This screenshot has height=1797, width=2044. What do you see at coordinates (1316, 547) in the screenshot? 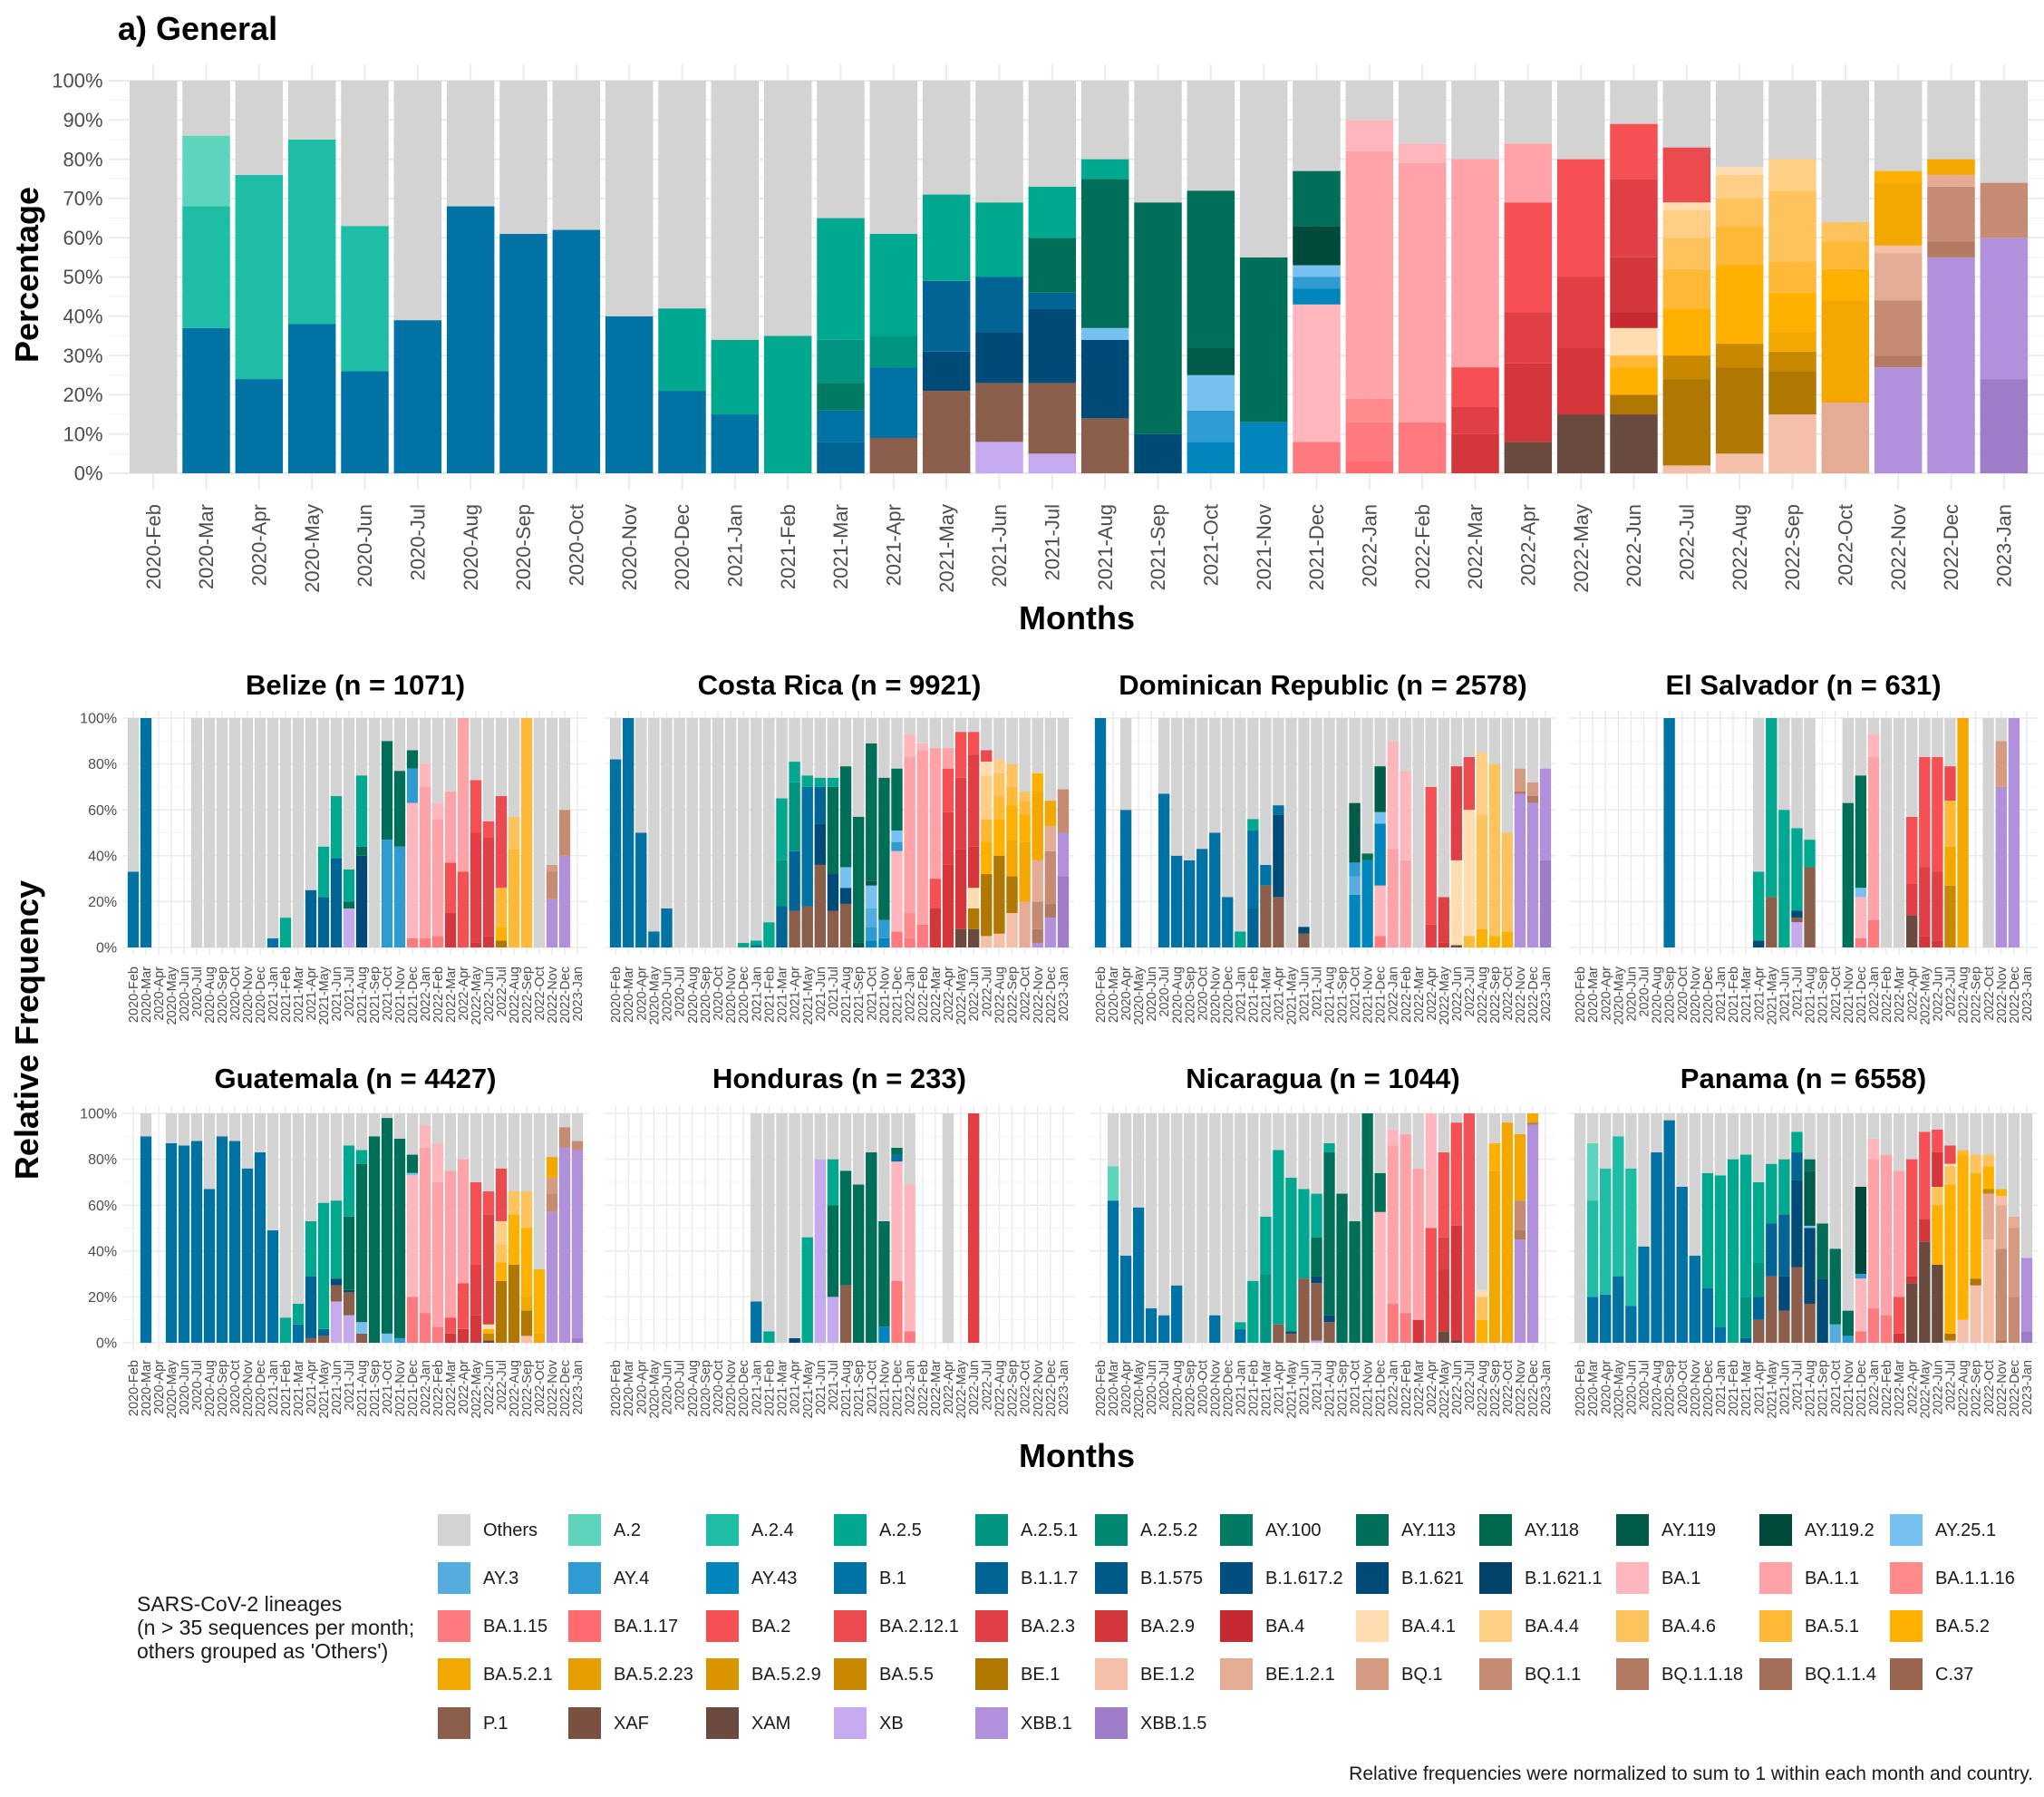
I see `x-tick-label: 2021-Dec` at bounding box center [1316, 547].